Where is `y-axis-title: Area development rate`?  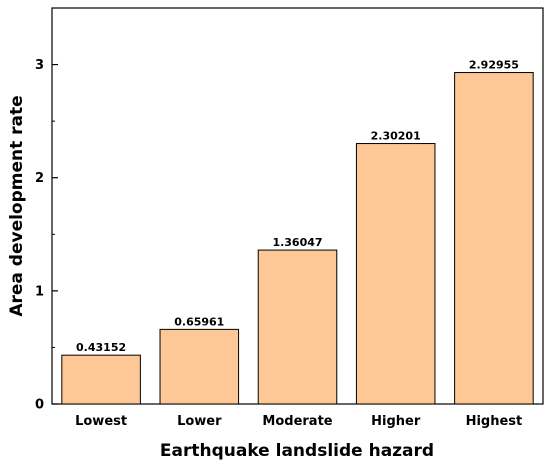 y-axis-title: Area development rate is located at coordinates (17, 205).